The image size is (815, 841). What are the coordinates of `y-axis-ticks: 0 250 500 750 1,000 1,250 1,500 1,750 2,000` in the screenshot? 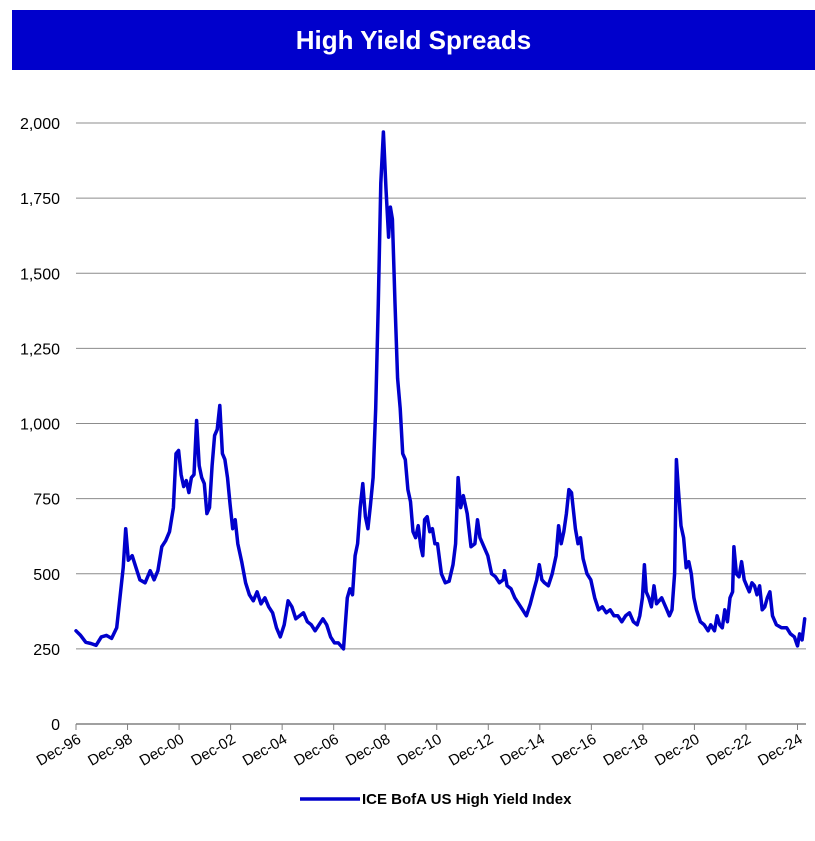 It's located at (40, 425).